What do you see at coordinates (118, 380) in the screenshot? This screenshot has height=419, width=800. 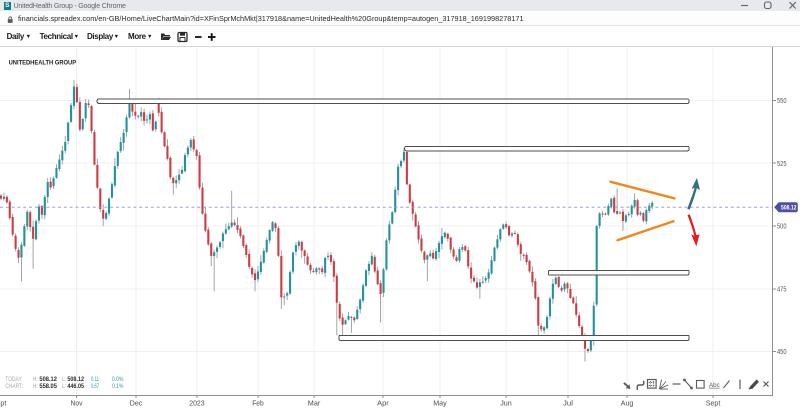 I see `svg-text: 0.0%` at bounding box center [118, 380].